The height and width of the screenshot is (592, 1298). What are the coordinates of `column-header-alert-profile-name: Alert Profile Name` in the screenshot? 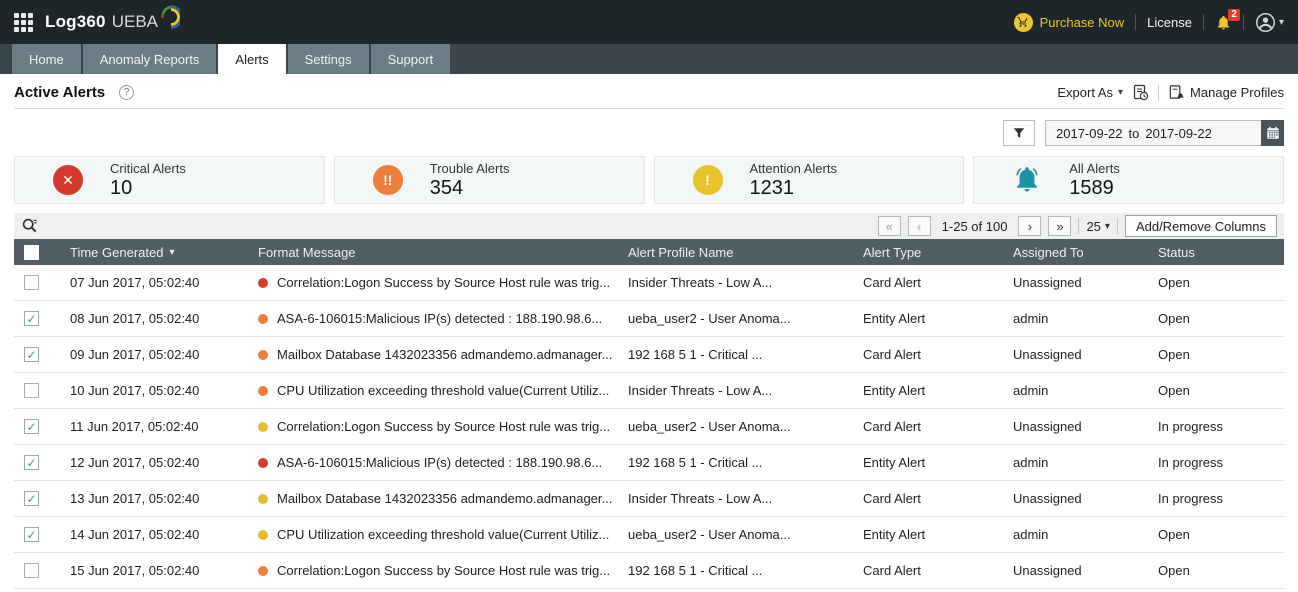 It's located at (731, 252).